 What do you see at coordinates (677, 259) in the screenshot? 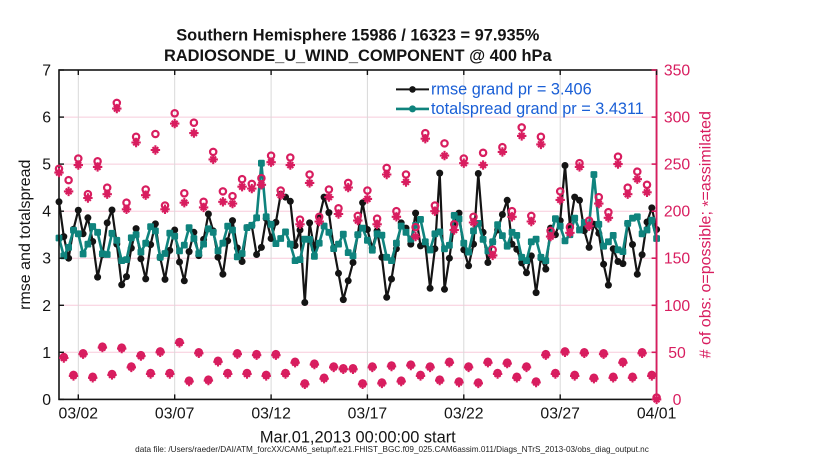
I see `svg-text: 150` at bounding box center [677, 259].